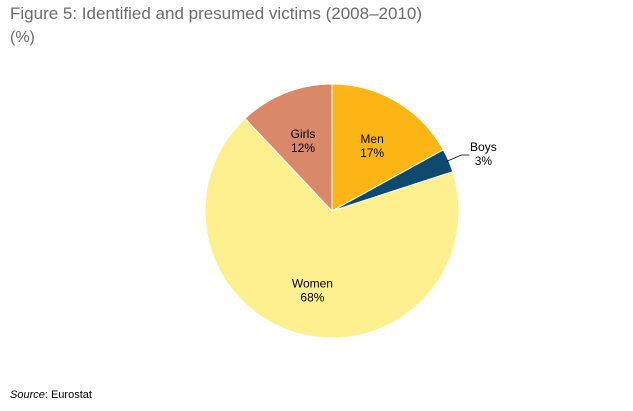  I want to click on source-note: Source: Eurostat, so click(51, 395).